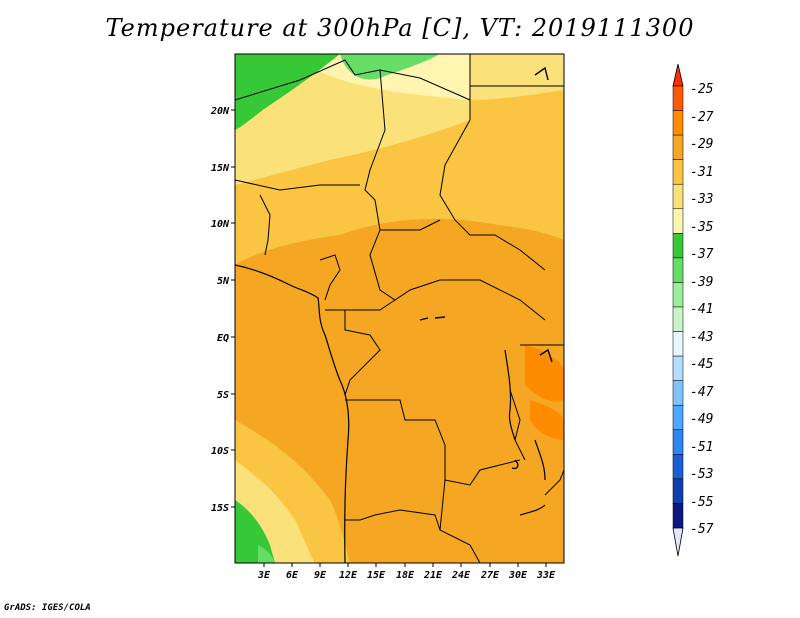  Describe the element at coordinates (233, 308) in the screenshot. I see `lat-ticks` at that location.